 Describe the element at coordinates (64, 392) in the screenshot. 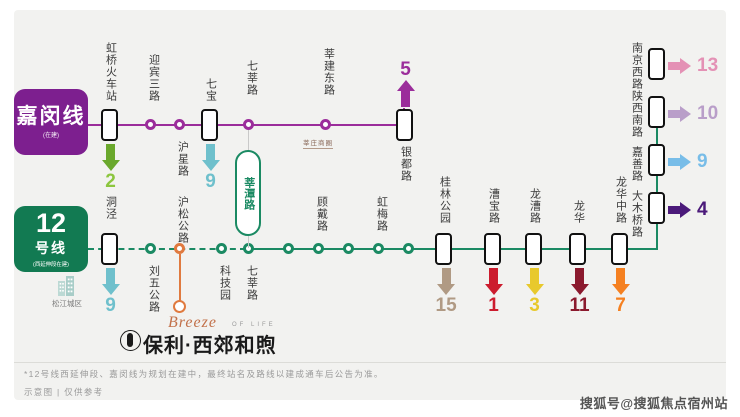

I see `schematic-note: 示意图 | 仅供参考` at that location.